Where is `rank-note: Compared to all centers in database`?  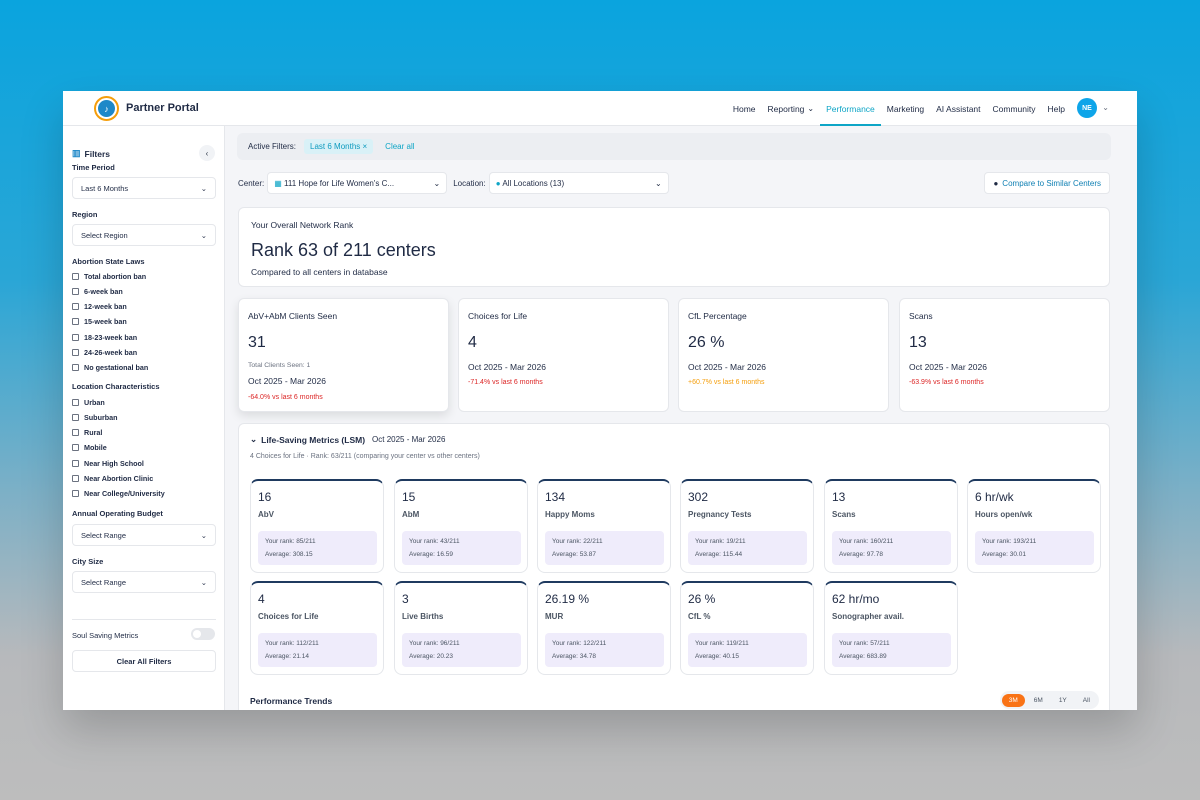 rank-note: Compared to all centers in database is located at coordinates (319, 272).